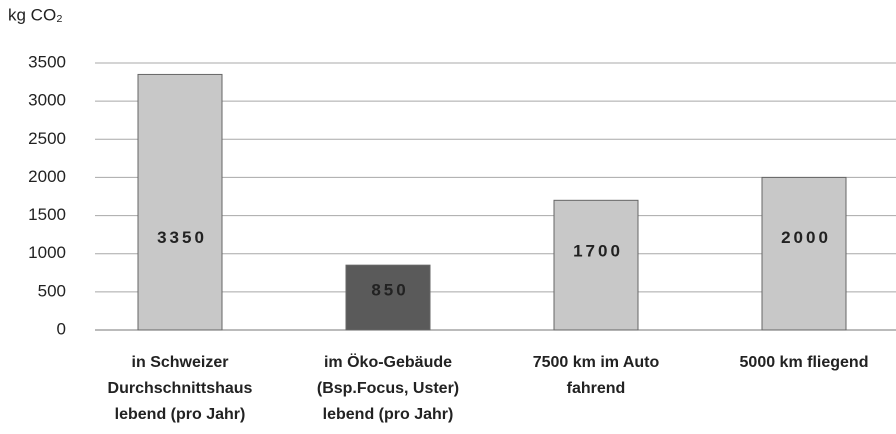  I want to click on y-tick-label: 1500, so click(47, 214).